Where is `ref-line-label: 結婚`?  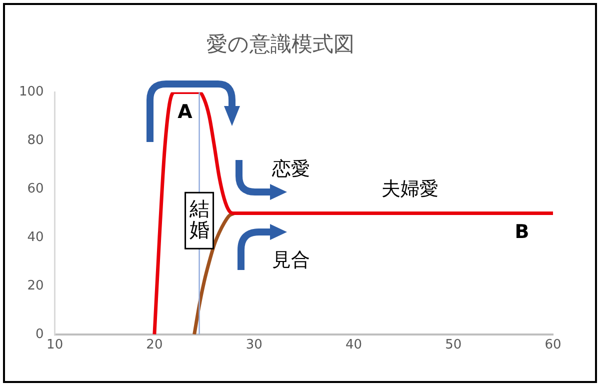 ref-line-label: 結婚 is located at coordinates (199, 219).